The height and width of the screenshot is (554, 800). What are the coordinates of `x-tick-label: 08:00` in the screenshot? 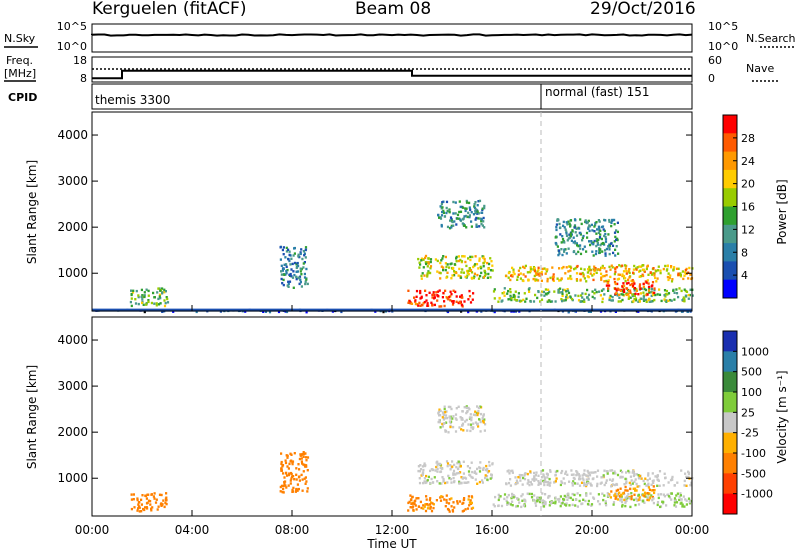 It's located at (292, 530).